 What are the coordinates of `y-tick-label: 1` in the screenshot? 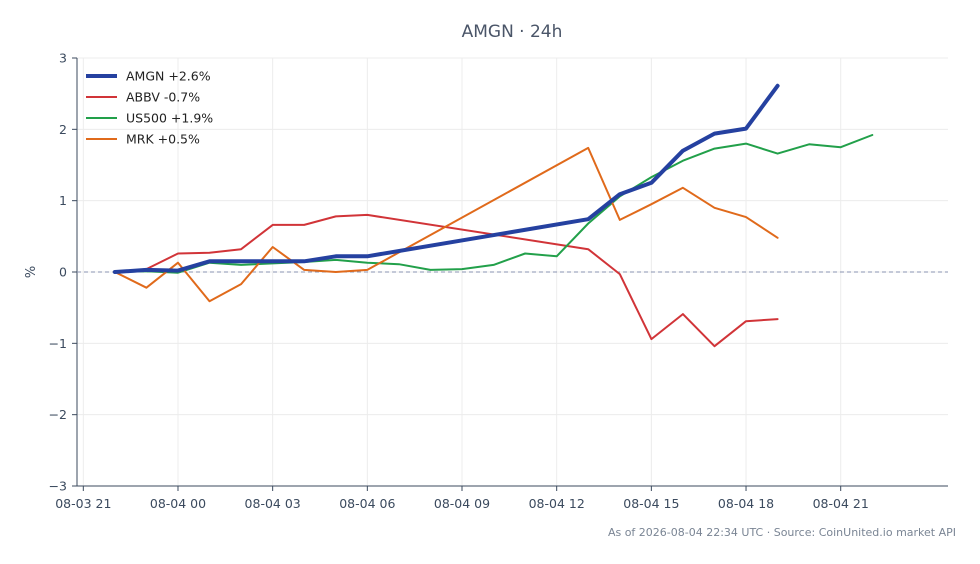 It's located at (63, 200).